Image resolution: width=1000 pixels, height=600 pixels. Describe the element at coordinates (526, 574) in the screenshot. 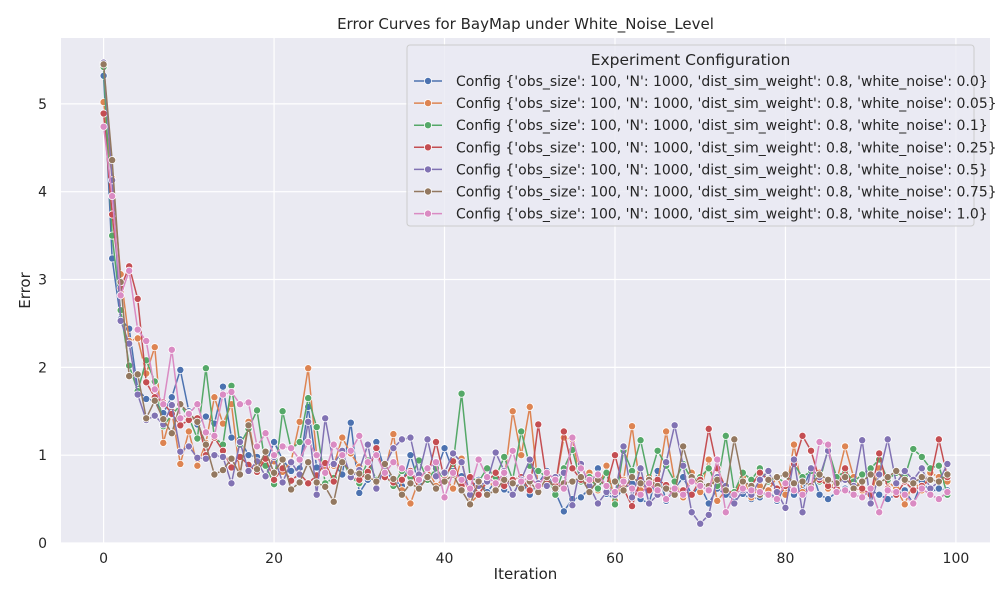

I see `x-axis-label: Iteration` at that location.